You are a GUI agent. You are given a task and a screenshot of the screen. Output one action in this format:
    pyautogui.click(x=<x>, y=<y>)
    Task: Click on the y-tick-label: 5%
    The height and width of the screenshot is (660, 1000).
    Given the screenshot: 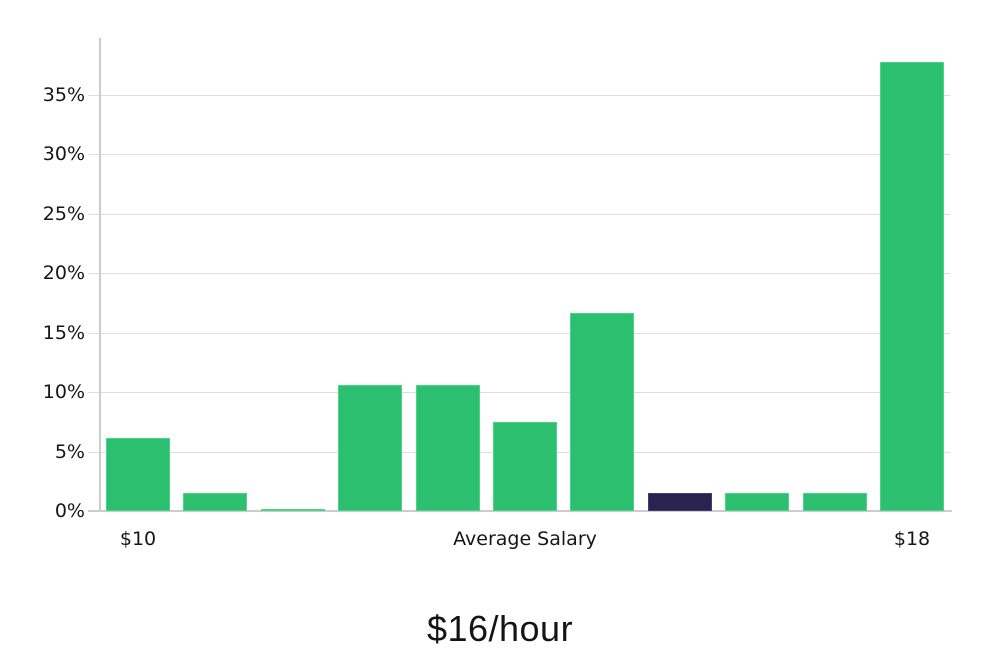 What is the action you would take?
    pyautogui.click(x=69, y=451)
    